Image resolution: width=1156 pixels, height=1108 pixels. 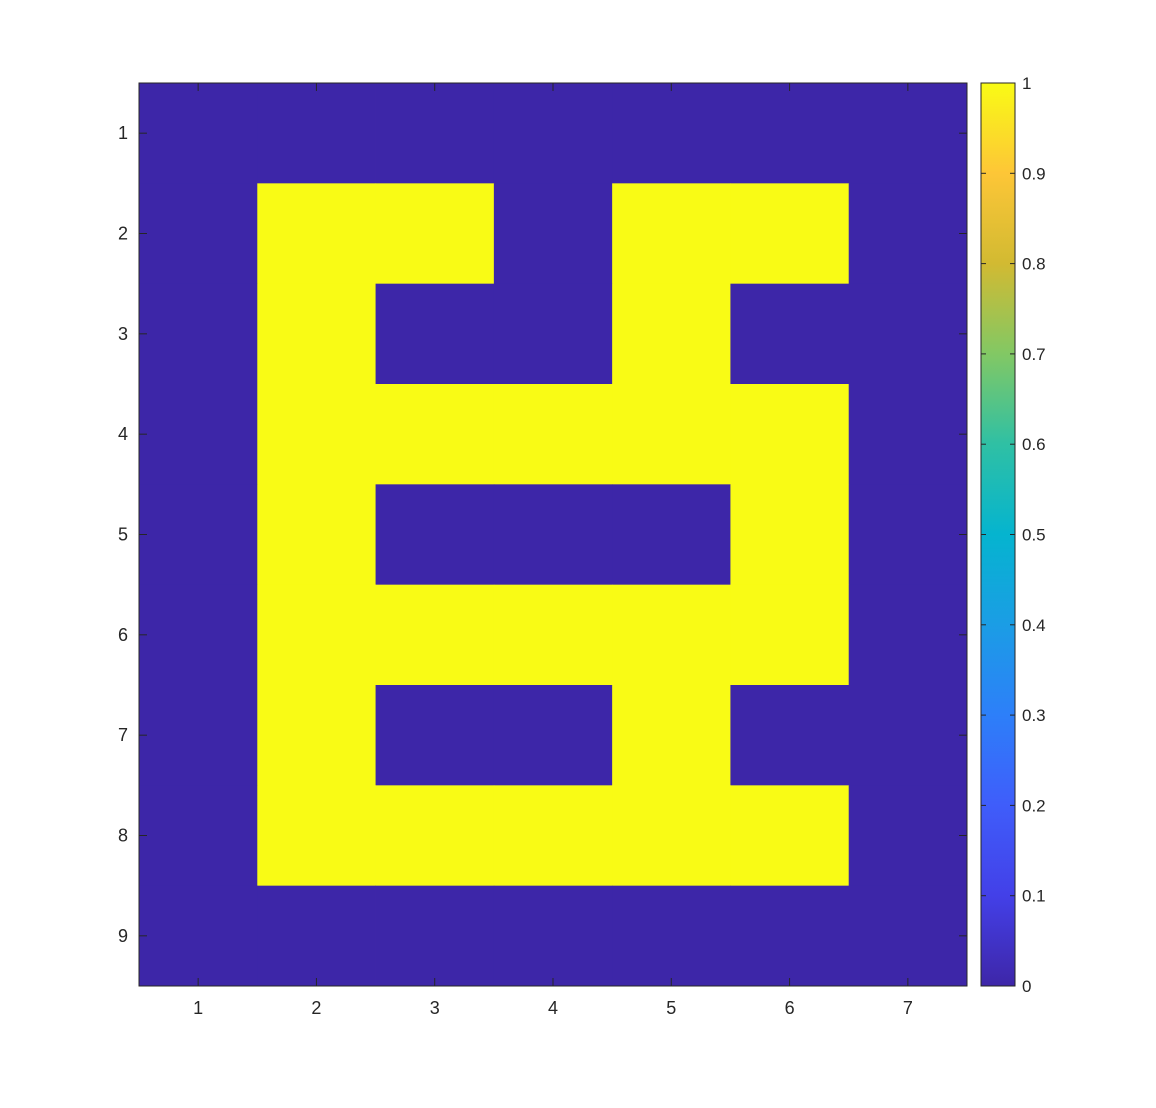 What do you see at coordinates (123, 735) in the screenshot?
I see `y-tick-label: 7` at bounding box center [123, 735].